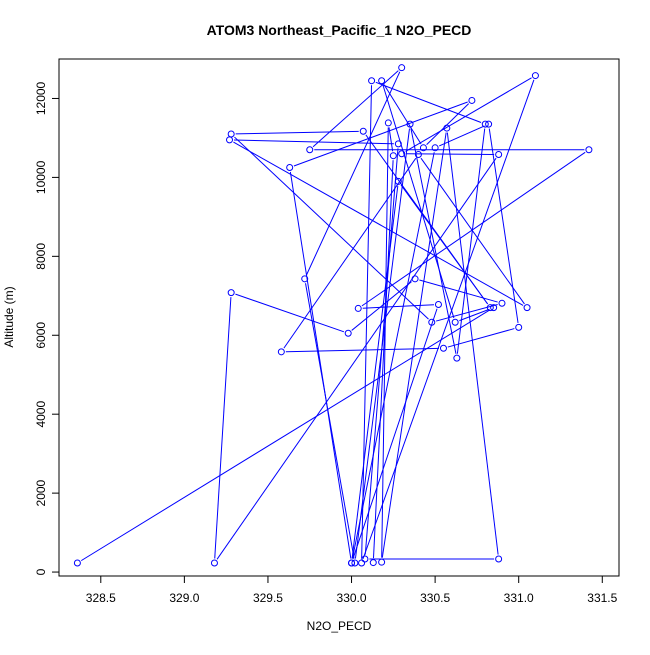 This screenshot has height=655, width=650. What do you see at coordinates (41, 335) in the screenshot?
I see `y-tick-label: 6000` at bounding box center [41, 335].